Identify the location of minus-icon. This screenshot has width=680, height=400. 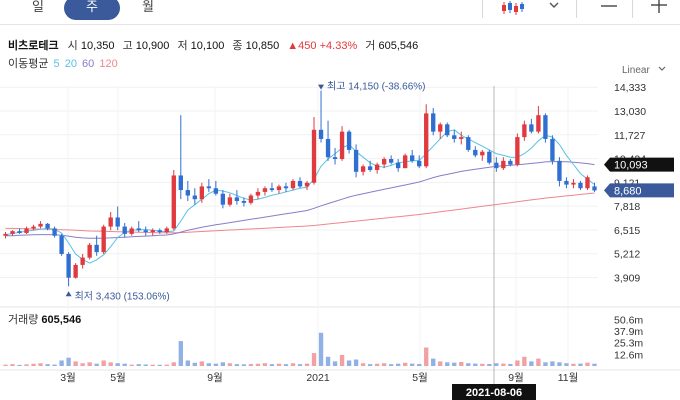
(609, 6).